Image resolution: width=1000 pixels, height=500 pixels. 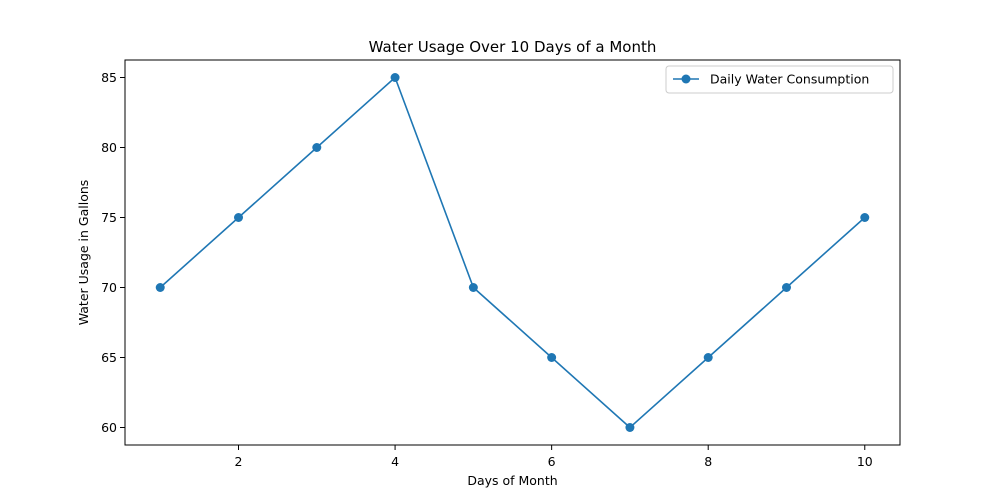 I want to click on x-axis-label: Days of Month, so click(x=512, y=480).